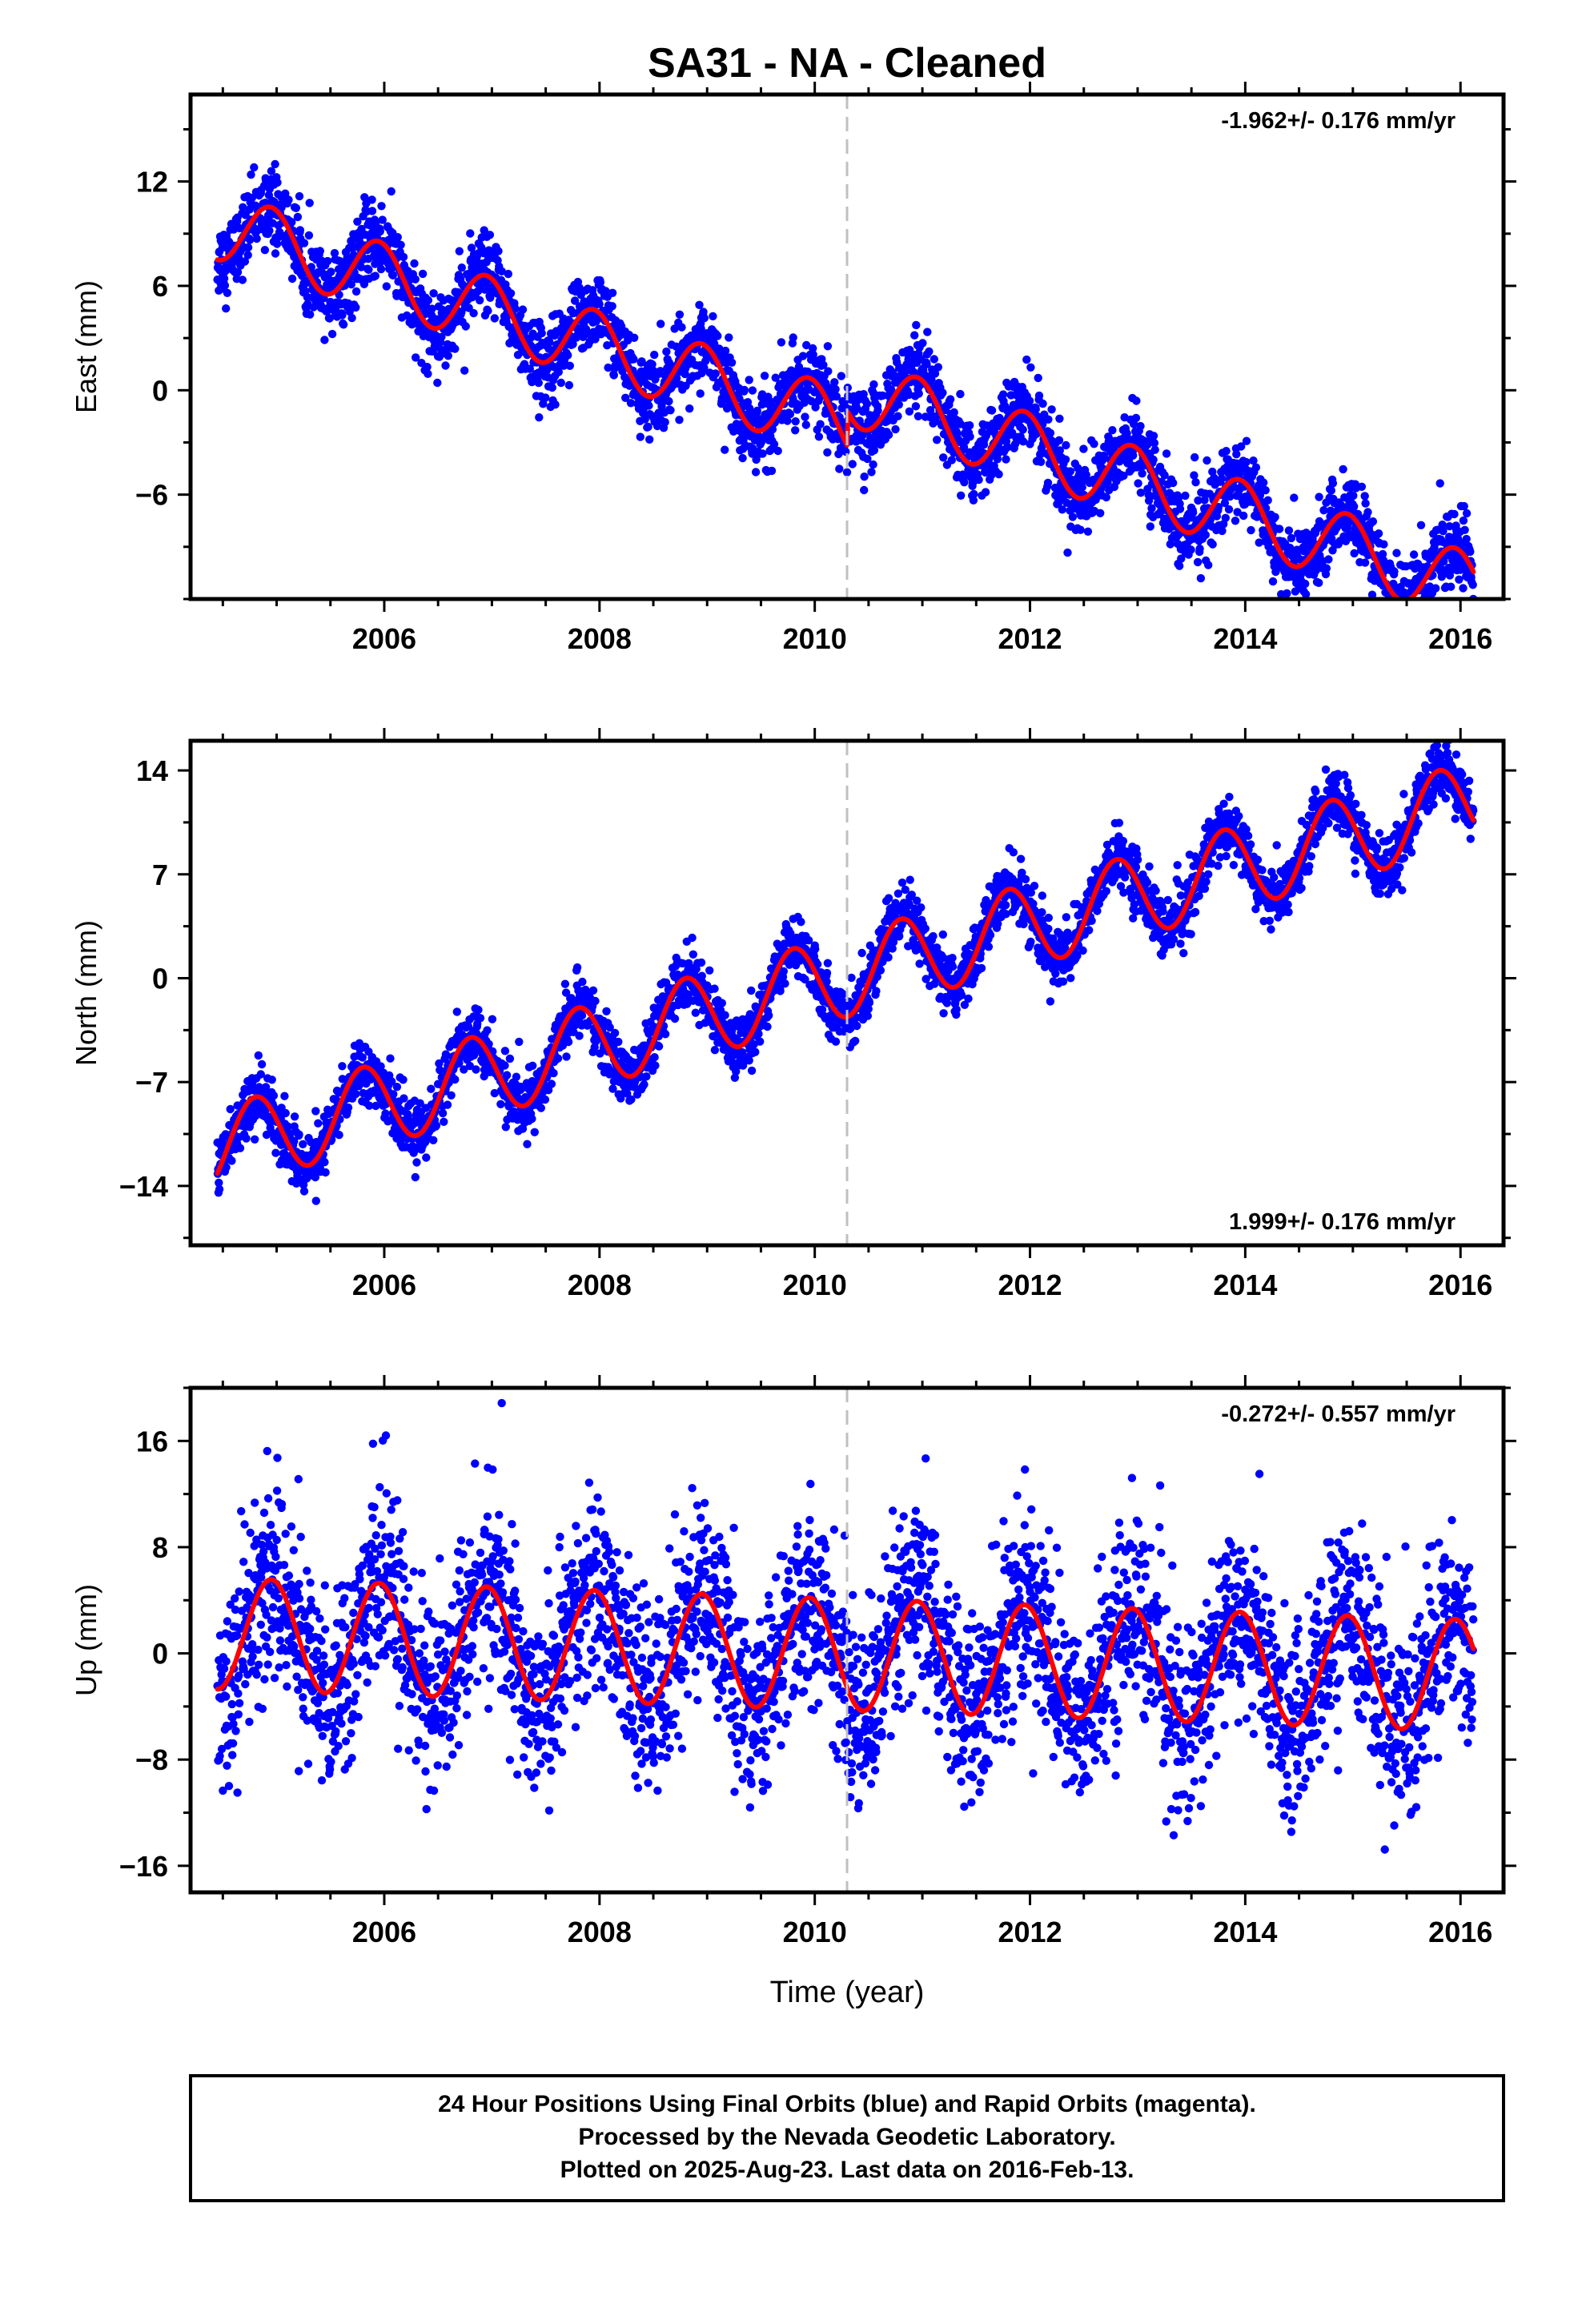 The image size is (1582, 2324). What do you see at coordinates (815, 638) in the screenshot?
I see `east-x-tick-label: 2010` at bounding box center [815, 638].